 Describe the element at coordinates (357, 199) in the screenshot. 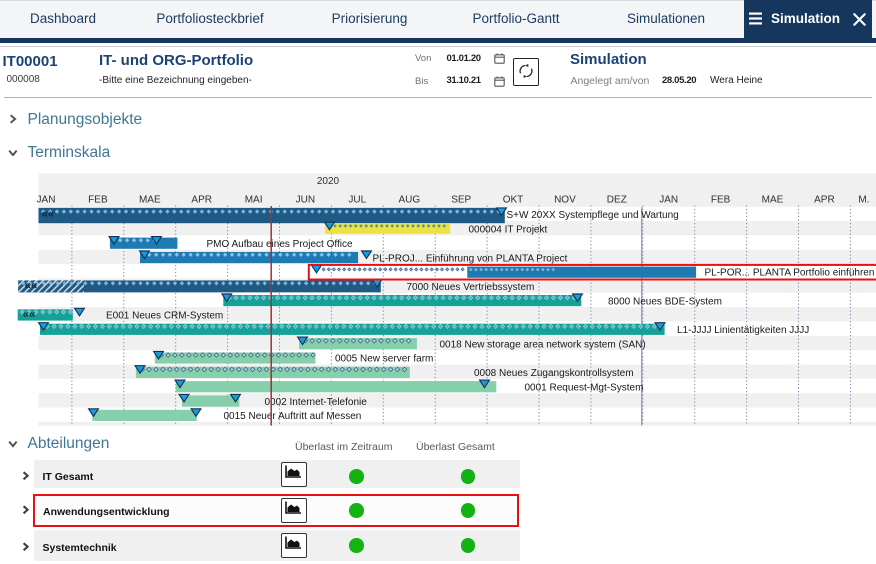

I see `svg-text: JUL` at that location.